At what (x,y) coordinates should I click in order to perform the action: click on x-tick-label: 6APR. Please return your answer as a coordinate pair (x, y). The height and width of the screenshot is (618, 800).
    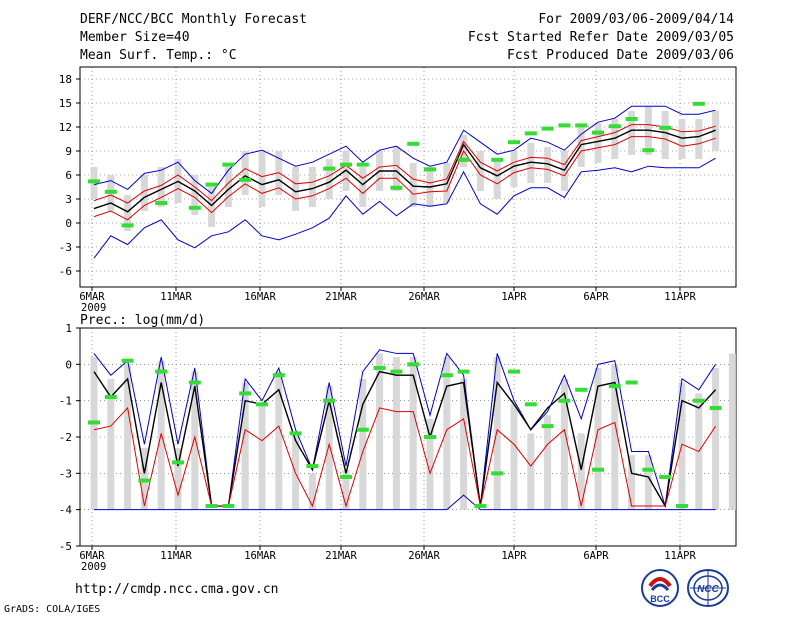
    Looking at the image, I should click on (596, 556).